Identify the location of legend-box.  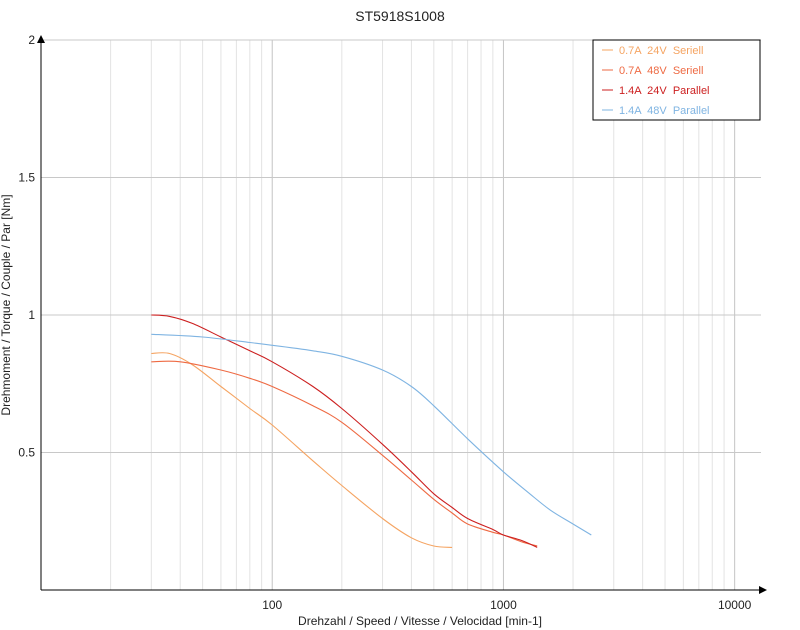
(676, 80).